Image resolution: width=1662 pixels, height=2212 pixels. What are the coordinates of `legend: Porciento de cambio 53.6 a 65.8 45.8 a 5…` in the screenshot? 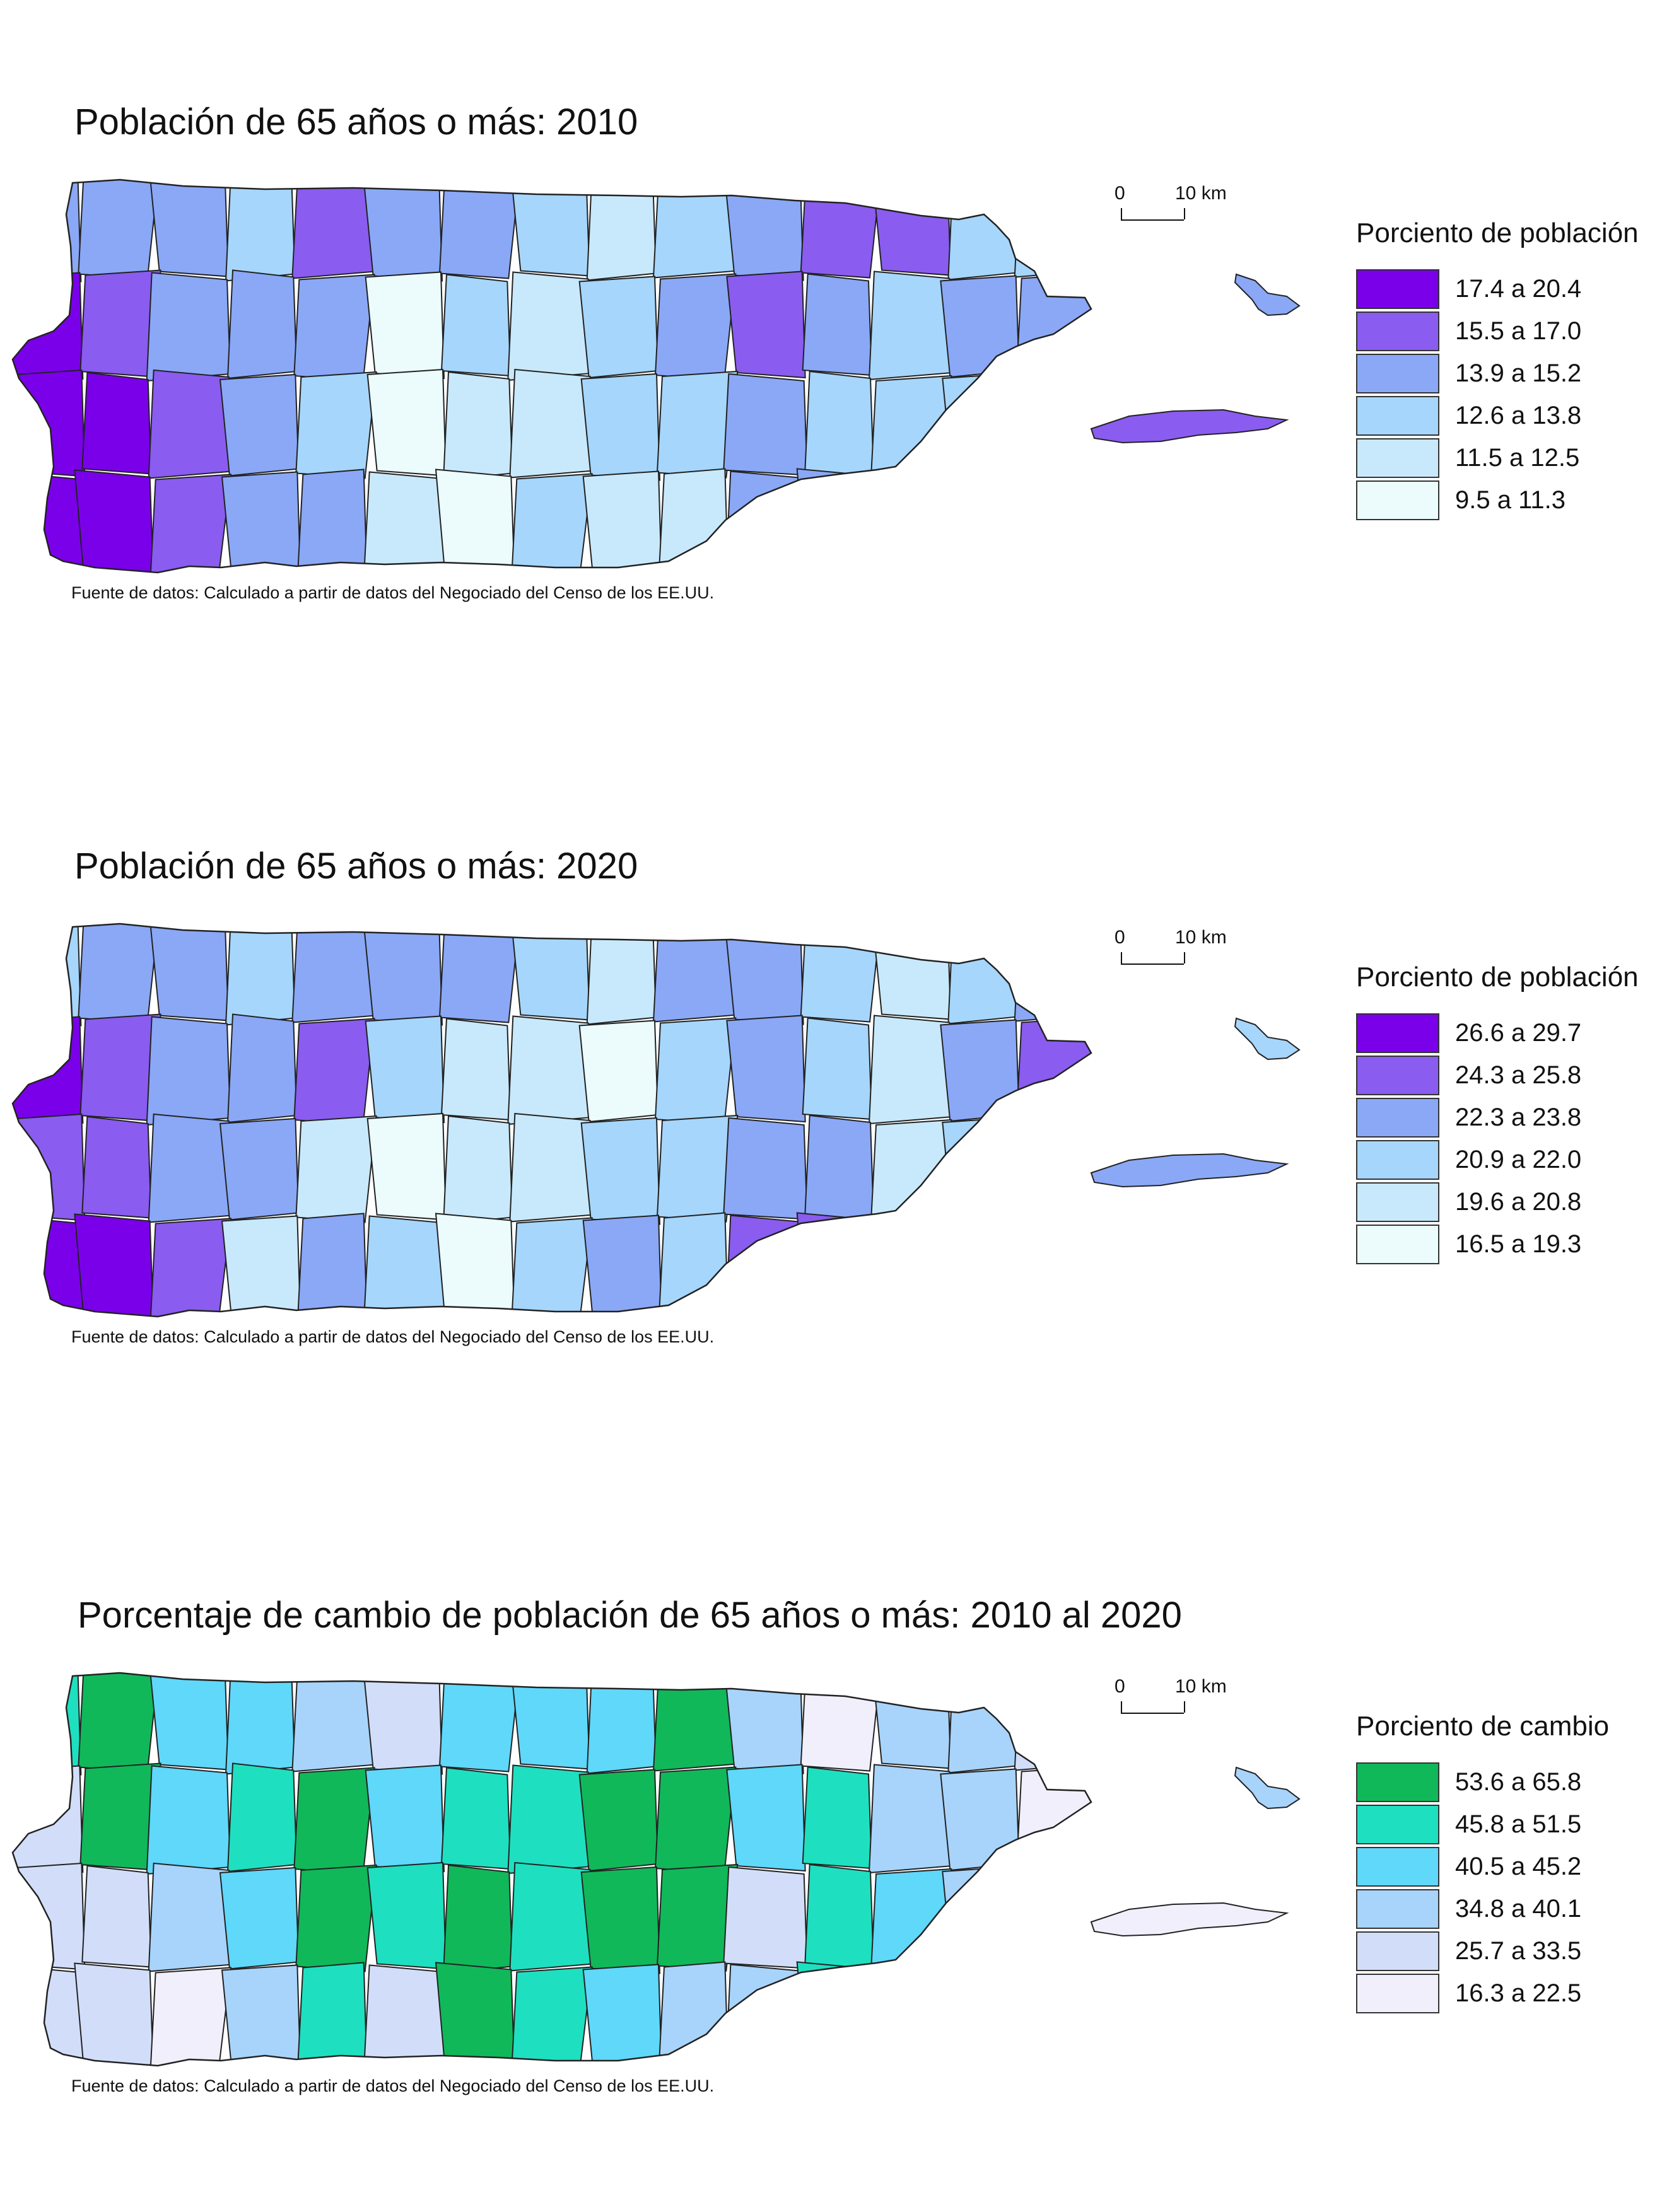 It's located at (1504, 1863).